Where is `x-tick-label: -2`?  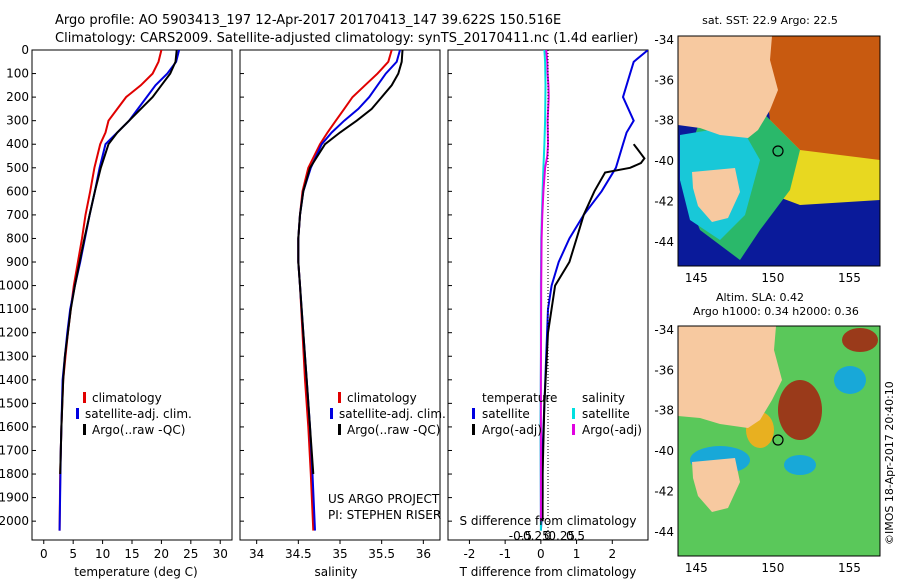 x-tick-label: -2 is located at coordinates (469, 554).